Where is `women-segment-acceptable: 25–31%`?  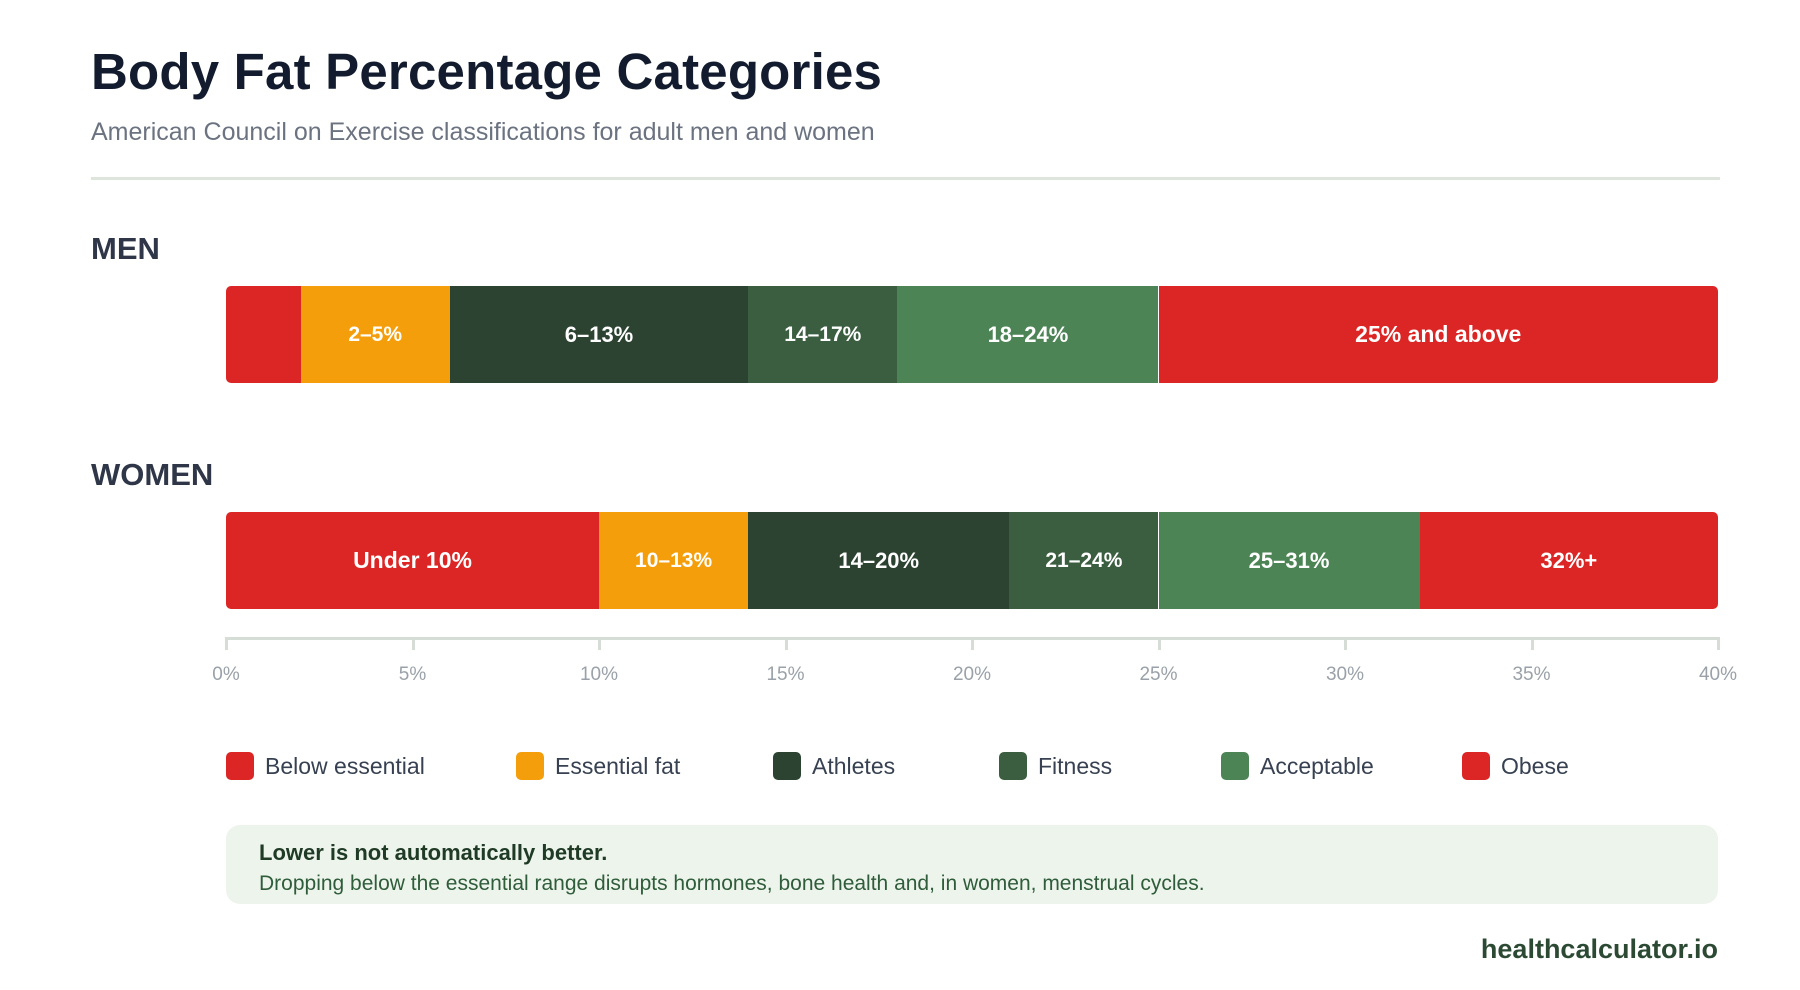 women-segment-acceptable: 25–31% is located at coordinates (1289, 560).